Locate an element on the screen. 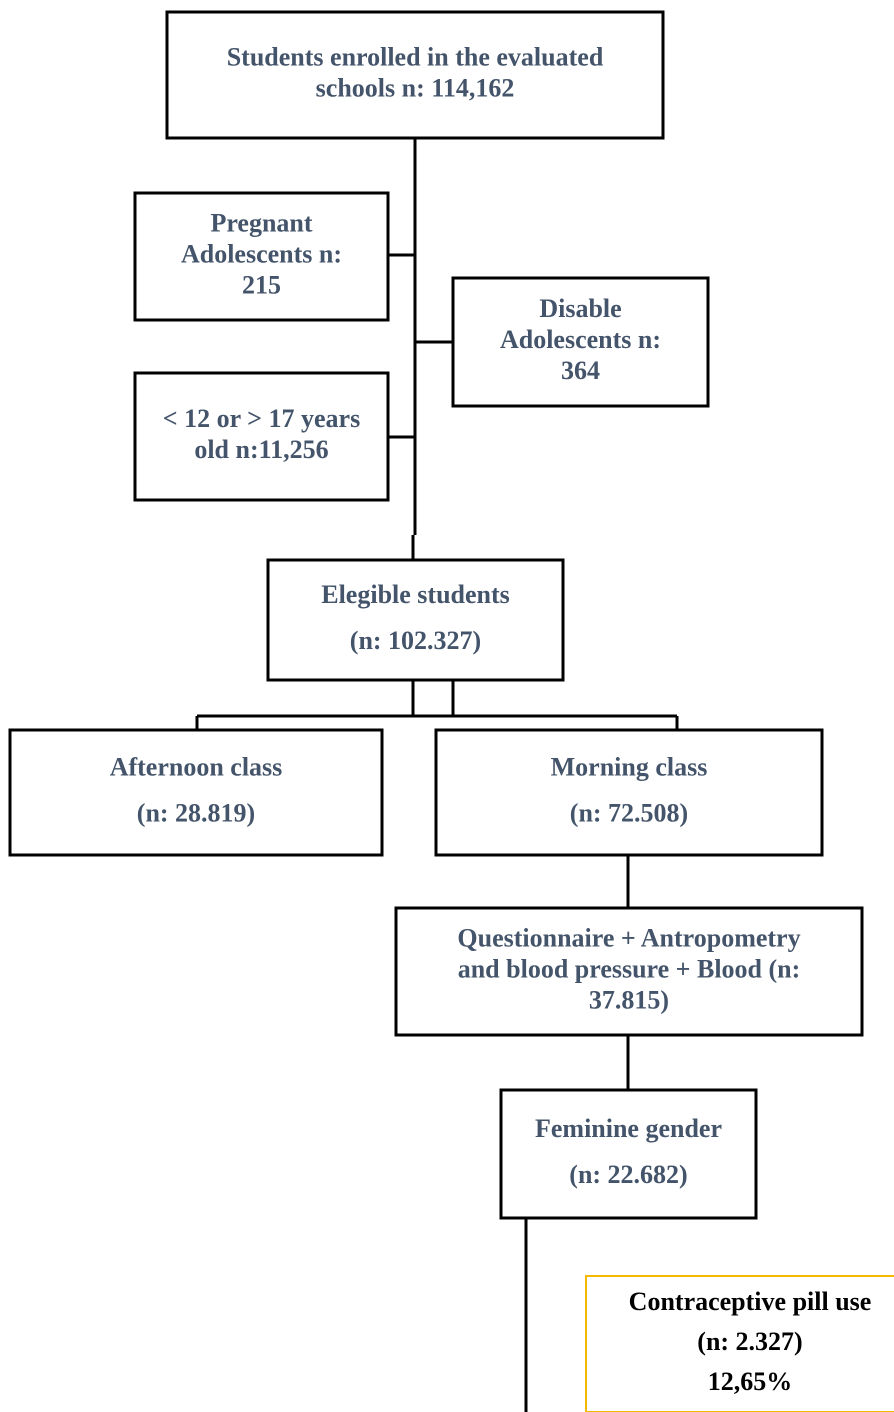 This screenshot has width=894, height=1412. node-label: 364 is located at coordinates (580, 370).